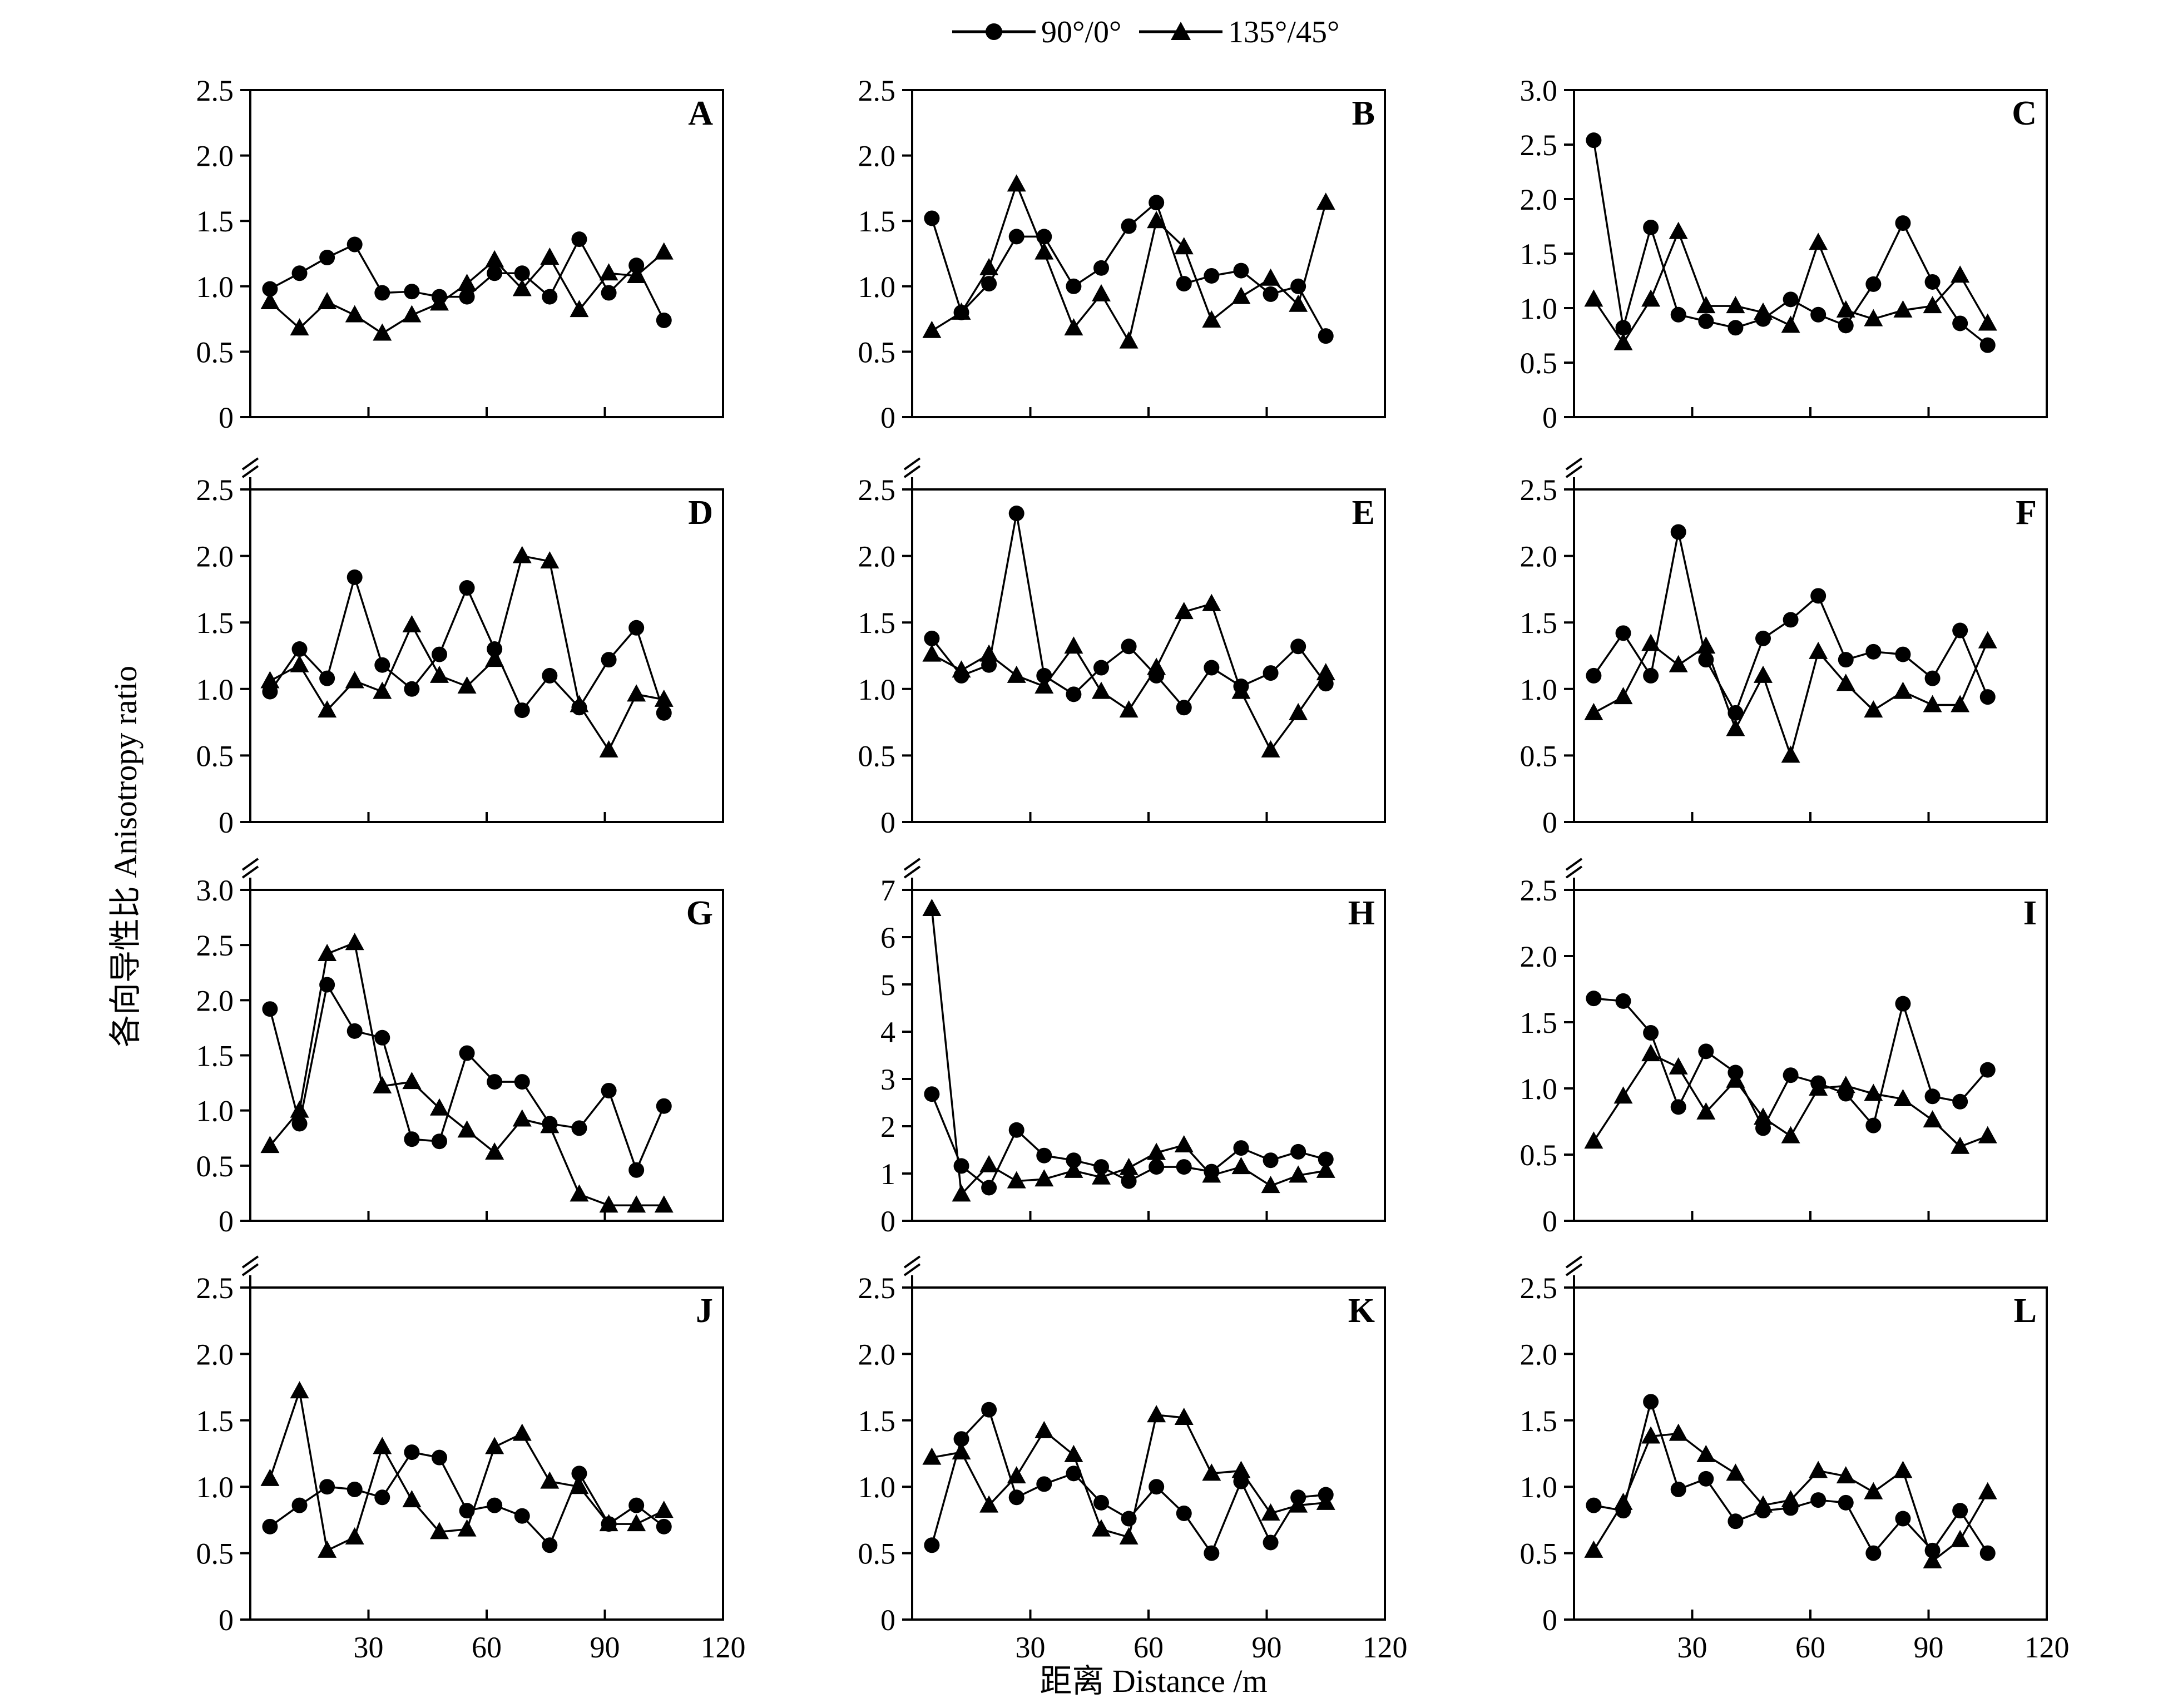  What do you see at coordinates (1539, 90) in the screenshot?
I see `y-tick-label: 3.0` at bounding box center [1539, 90].